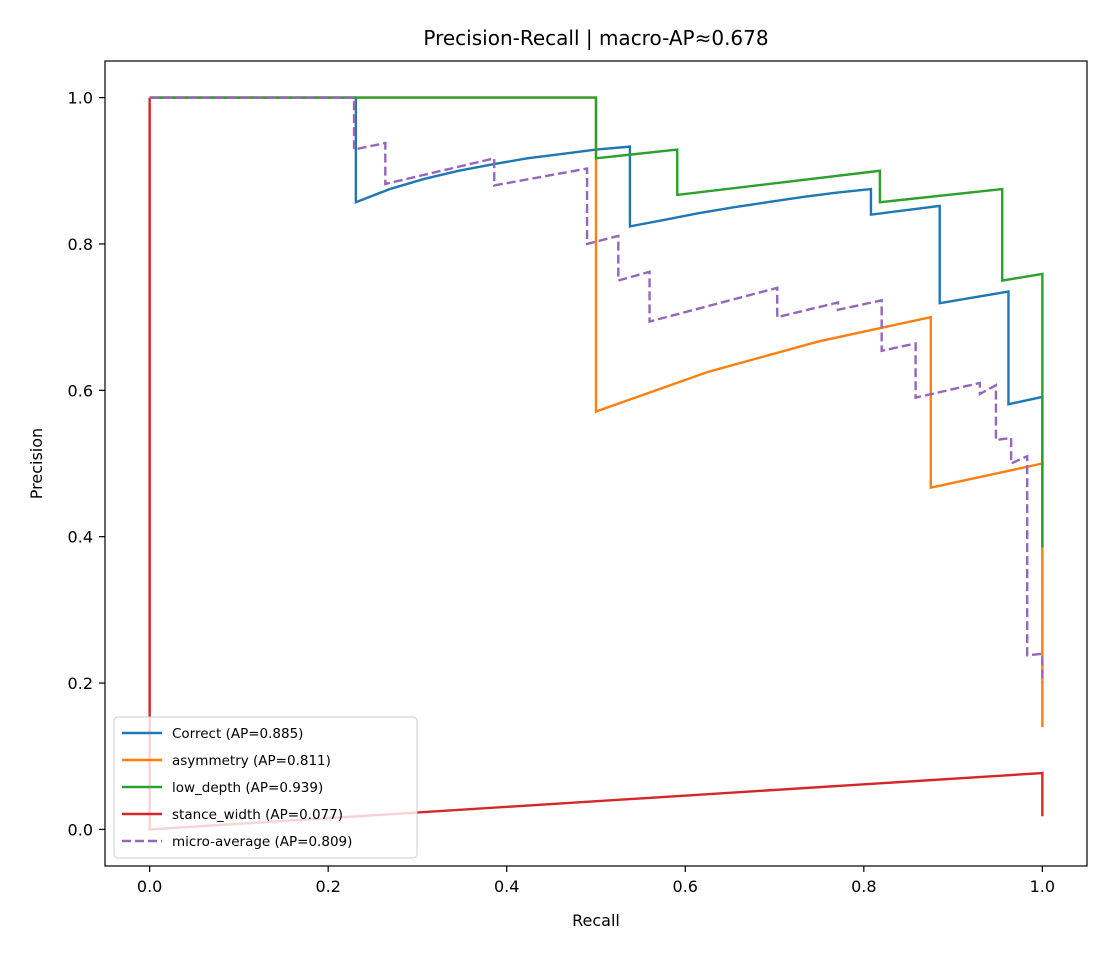  What do you see at coordinates (36, 463) in the screenshot?
I see `y-axis-label: Precision` at bounding box center [36, 463].